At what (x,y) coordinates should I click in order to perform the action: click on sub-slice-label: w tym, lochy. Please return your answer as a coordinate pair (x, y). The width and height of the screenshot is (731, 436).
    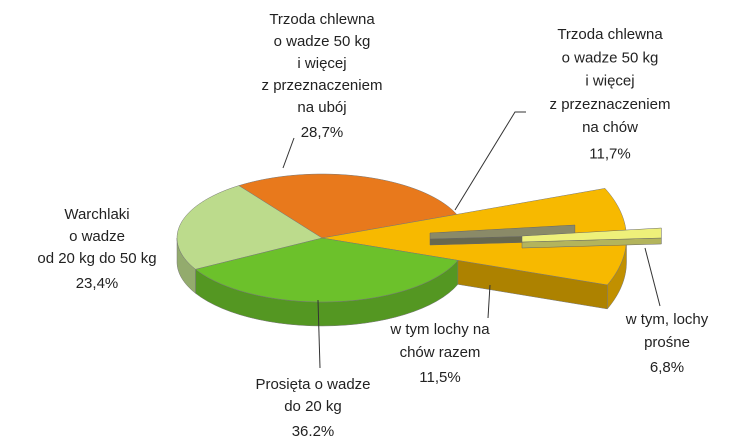
    Looking at the image, I should click on (667, 319).